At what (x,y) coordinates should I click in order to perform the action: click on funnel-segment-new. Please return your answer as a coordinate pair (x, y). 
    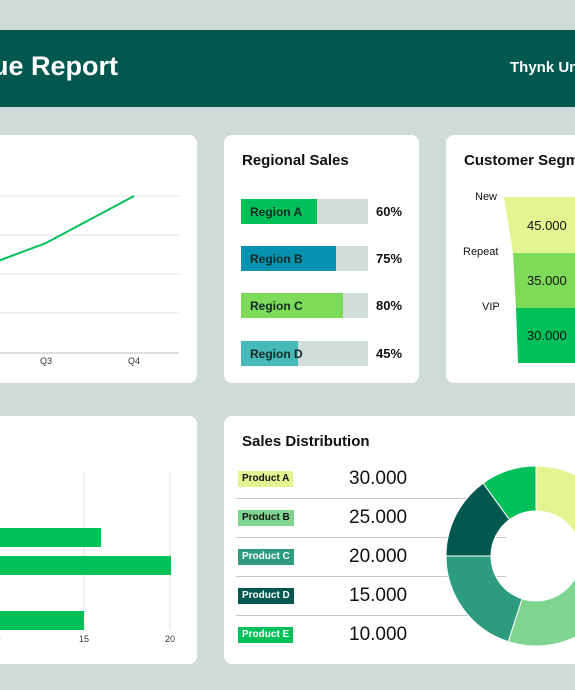
    Looking at the image, I should click on (539, 225).